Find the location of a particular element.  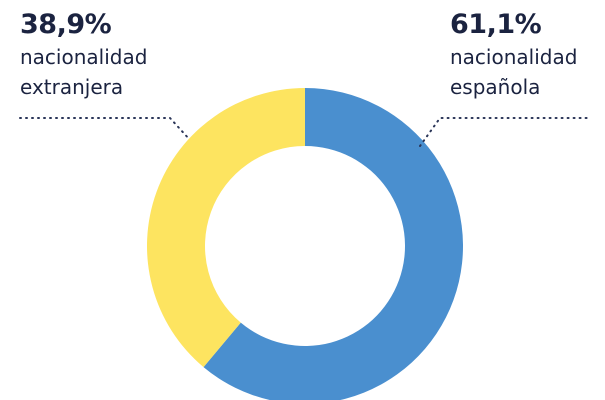

slice-label: 38,9% nacionalidad extranjera is located at coordinates (102, 55).